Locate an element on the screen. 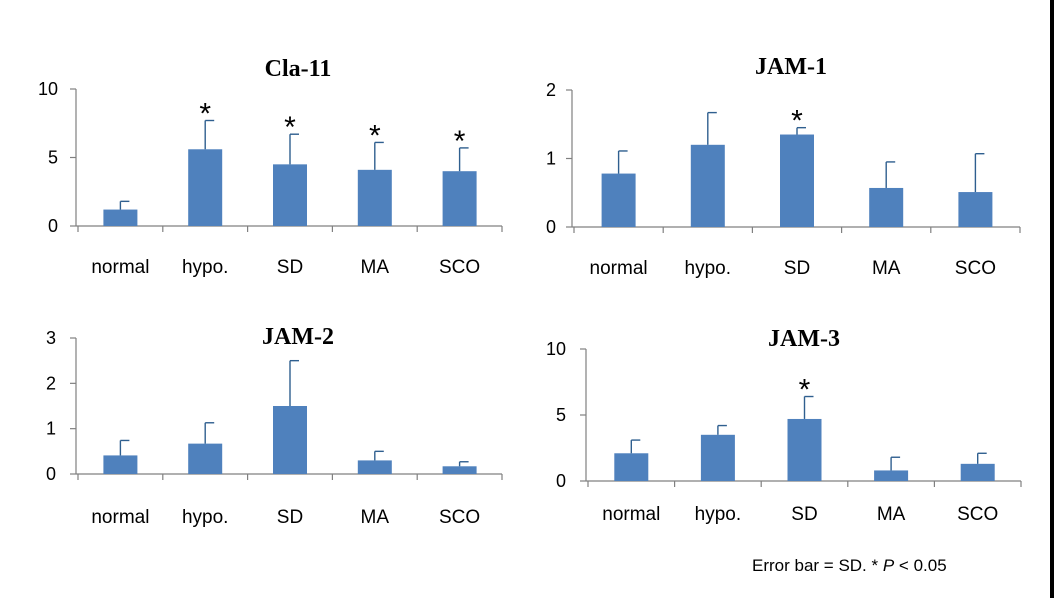 This screenshot has height=598, width=1054. chart-1-category-label: SCO is located at coordinates (459, 267).